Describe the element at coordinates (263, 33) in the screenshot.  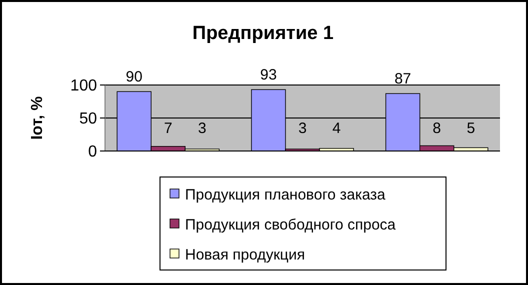
I see `chart-title: Предприятие 1` at that location.